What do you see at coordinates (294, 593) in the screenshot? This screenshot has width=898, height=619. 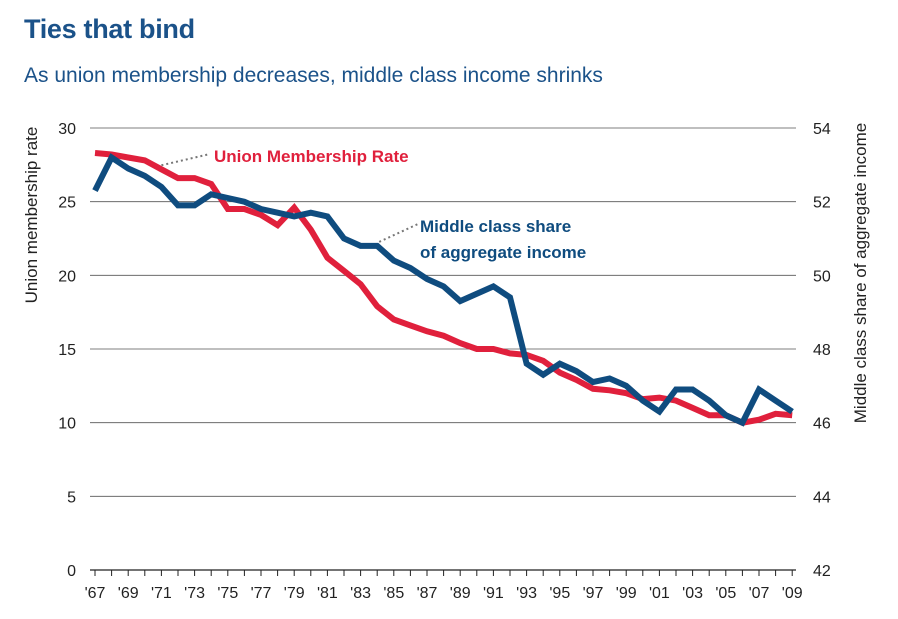 I see `x-tick-label: '79` at bounding box center [294, 593].